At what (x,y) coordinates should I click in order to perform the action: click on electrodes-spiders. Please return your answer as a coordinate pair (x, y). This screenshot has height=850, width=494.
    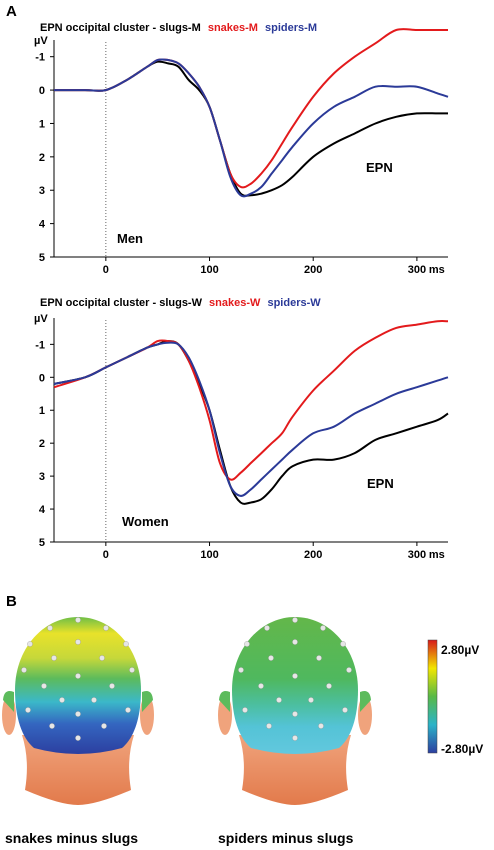
    Looking at the image, I should click on (295, 679).